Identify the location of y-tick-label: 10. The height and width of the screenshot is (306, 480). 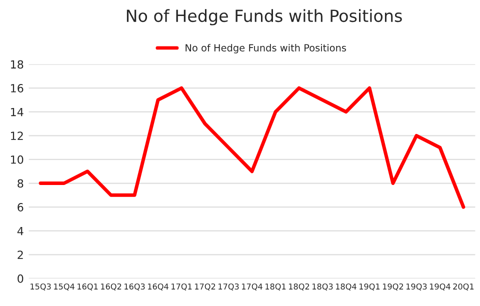
(17, 159).